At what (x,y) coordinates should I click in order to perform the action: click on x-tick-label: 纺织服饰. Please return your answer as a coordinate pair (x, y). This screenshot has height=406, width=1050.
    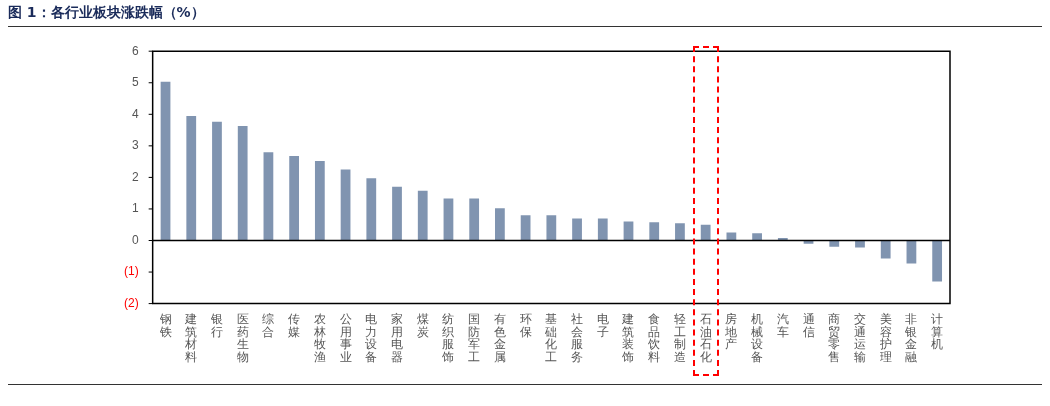
    Looking at the image, I should click on (448, 338).